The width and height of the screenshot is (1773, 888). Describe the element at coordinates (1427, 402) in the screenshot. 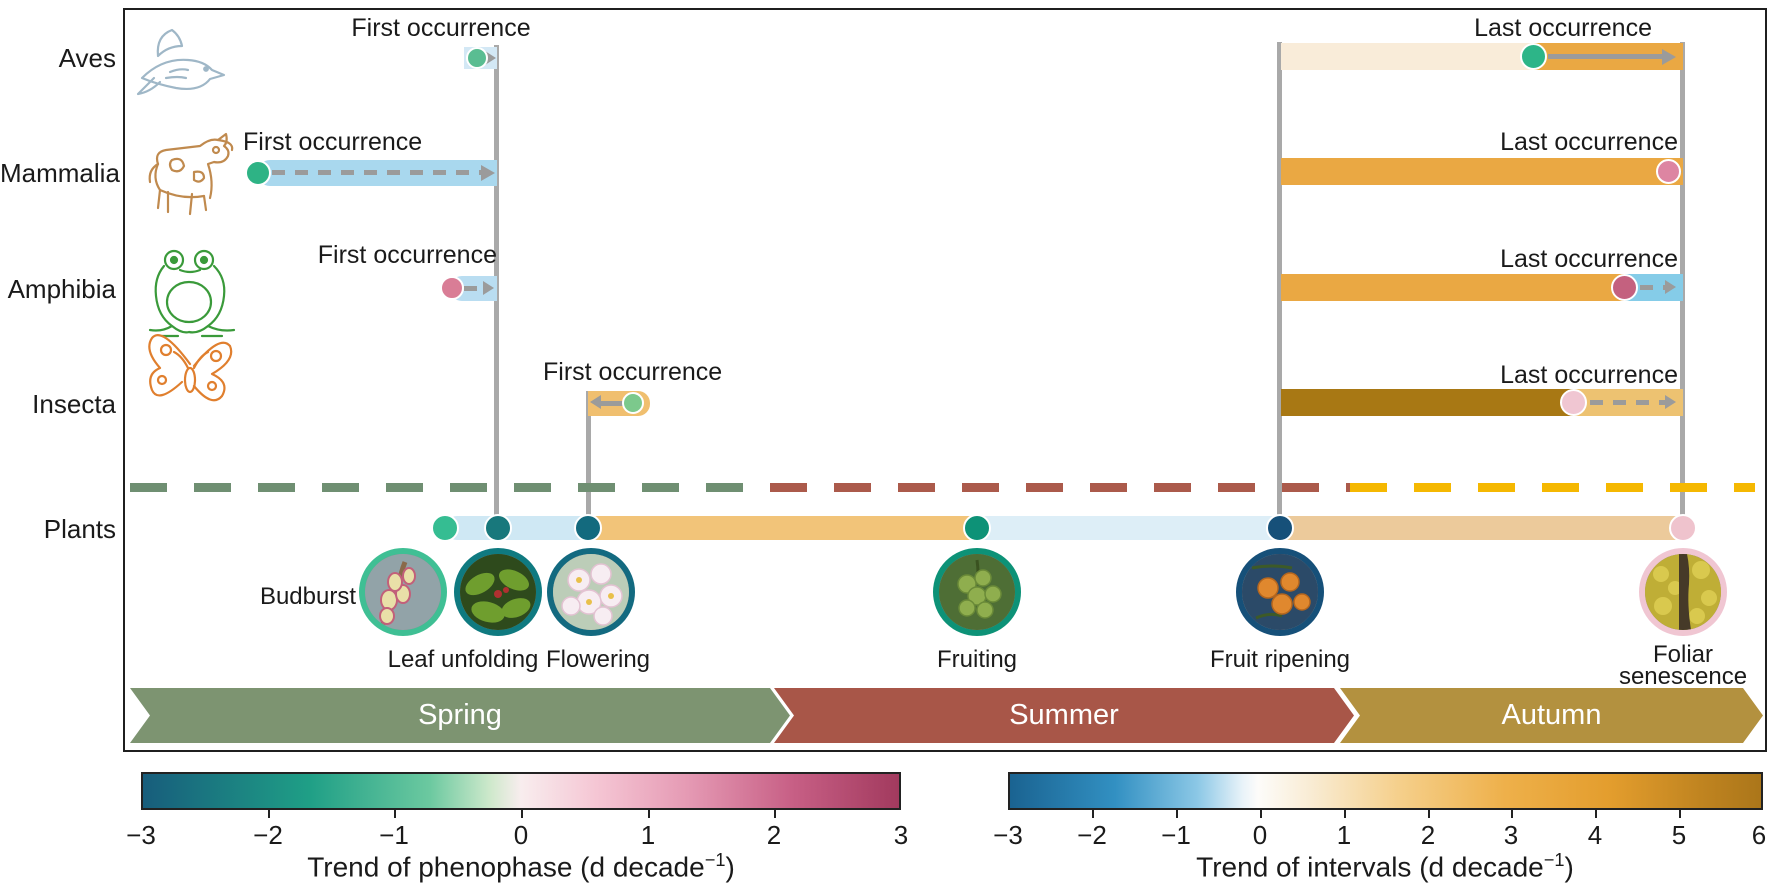

I see `insecta-last-bar-brown` at that location.